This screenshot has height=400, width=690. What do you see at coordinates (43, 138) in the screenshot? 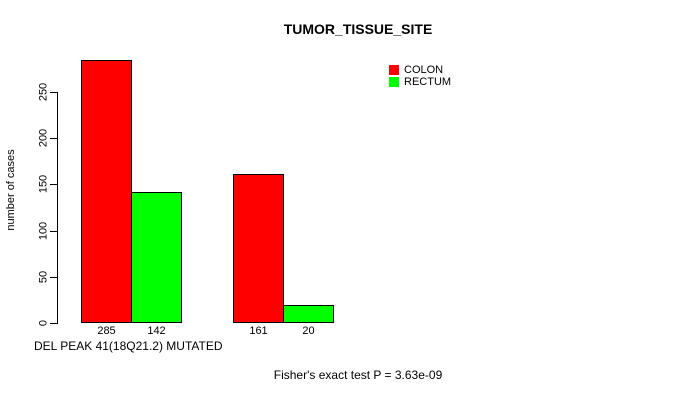
I see `y-axis-tick-label: 200` at bounding box center [43, 138].